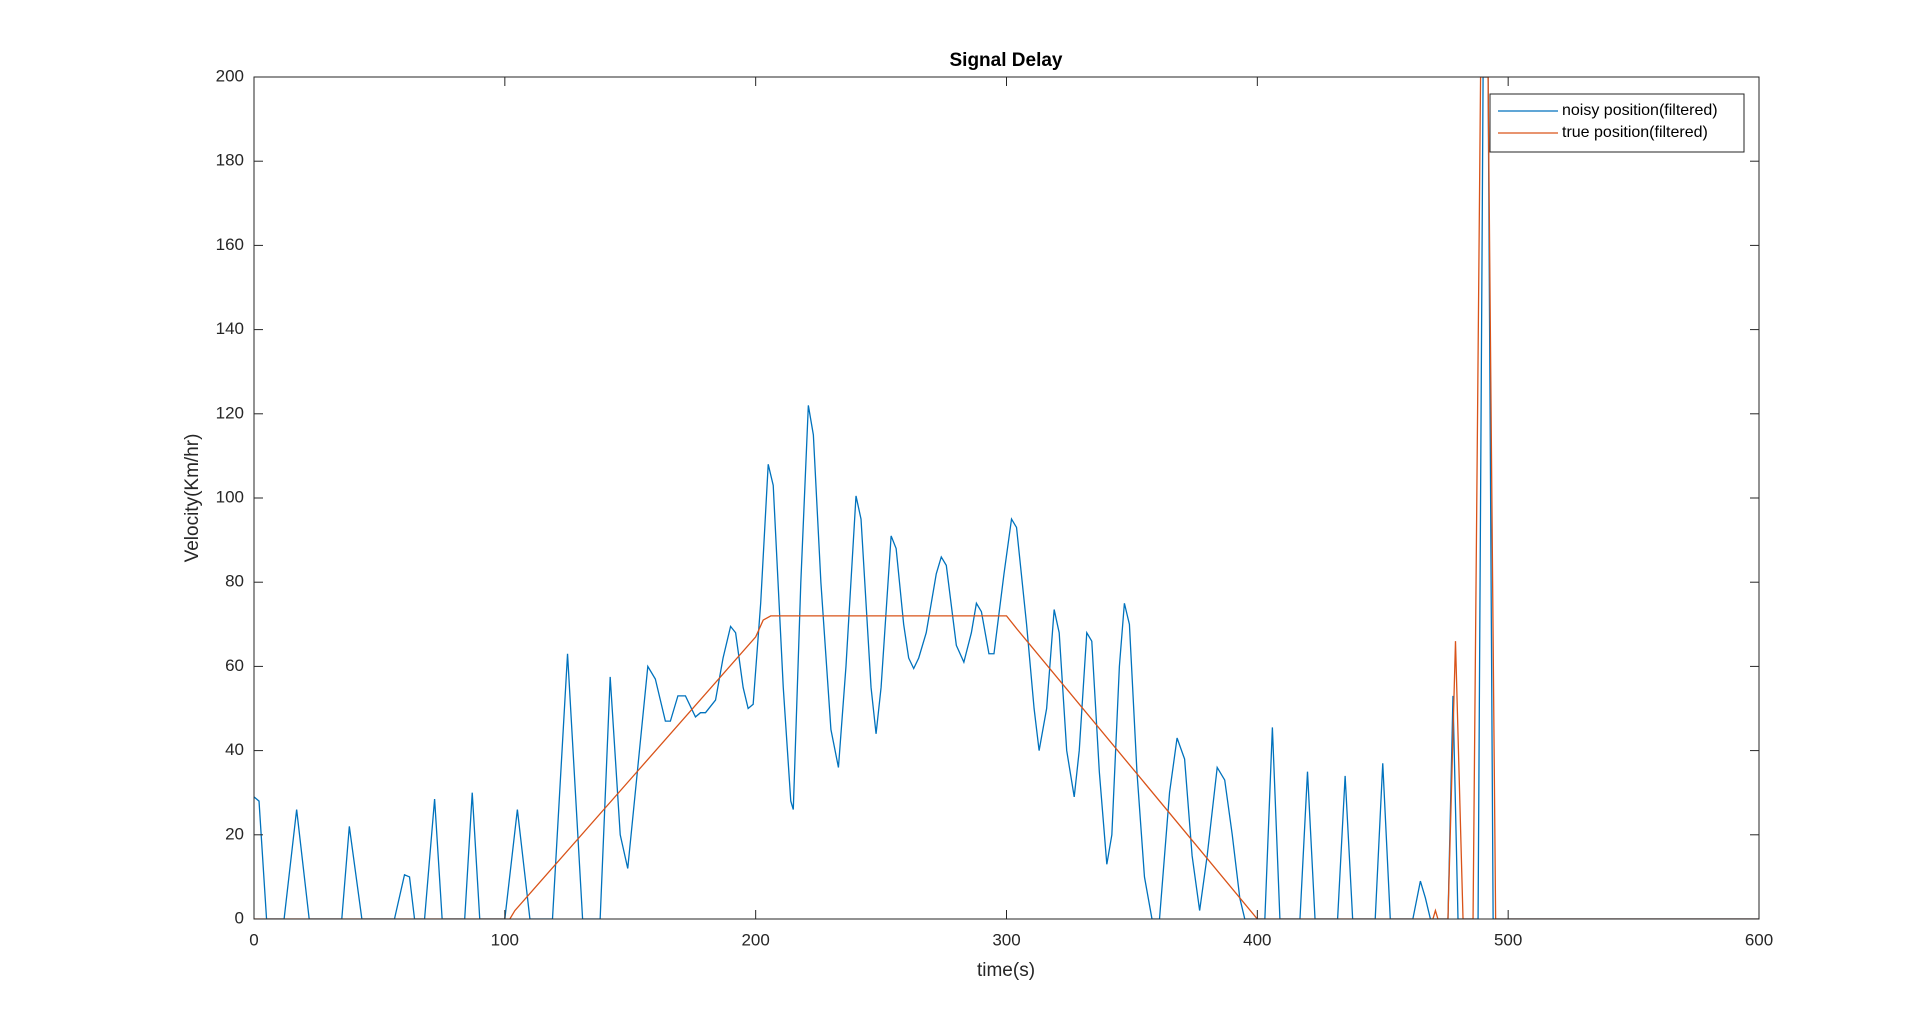 The image size is (1920, 1019). I want to click on y-tick-label: 140, so click(230, 328).